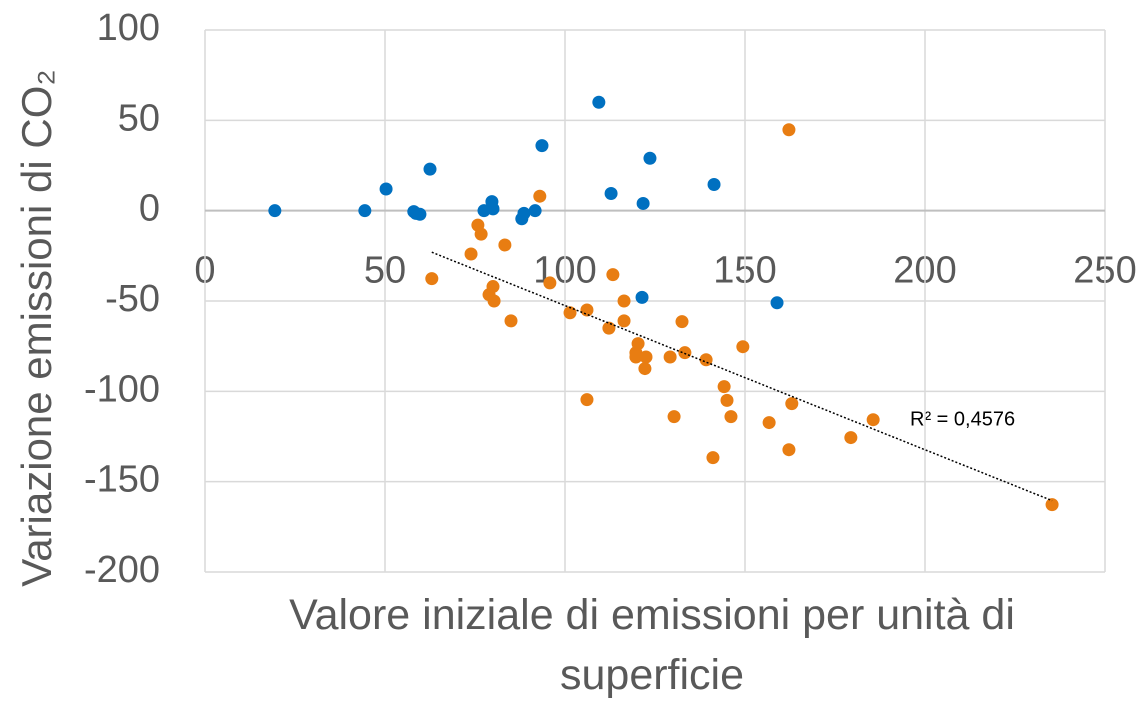 This screenshot has height=705, width=1148. What do you see at coordinates (149, 209) in the screenshot?
I see `y-tick-label: 0` at bounding box center [149, 209].